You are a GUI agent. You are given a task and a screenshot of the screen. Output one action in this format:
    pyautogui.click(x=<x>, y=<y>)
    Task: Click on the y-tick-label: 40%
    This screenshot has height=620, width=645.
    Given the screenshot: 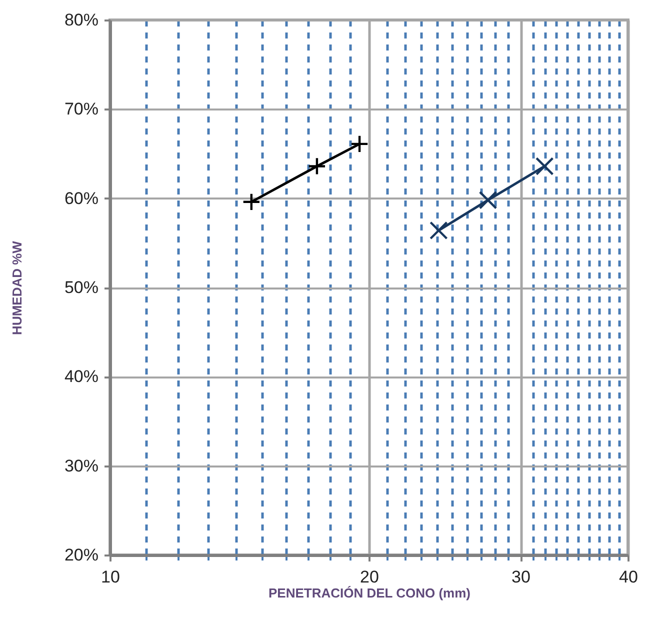 What is the action you would take?
    pyautogui.click(x=81, y=376)
    